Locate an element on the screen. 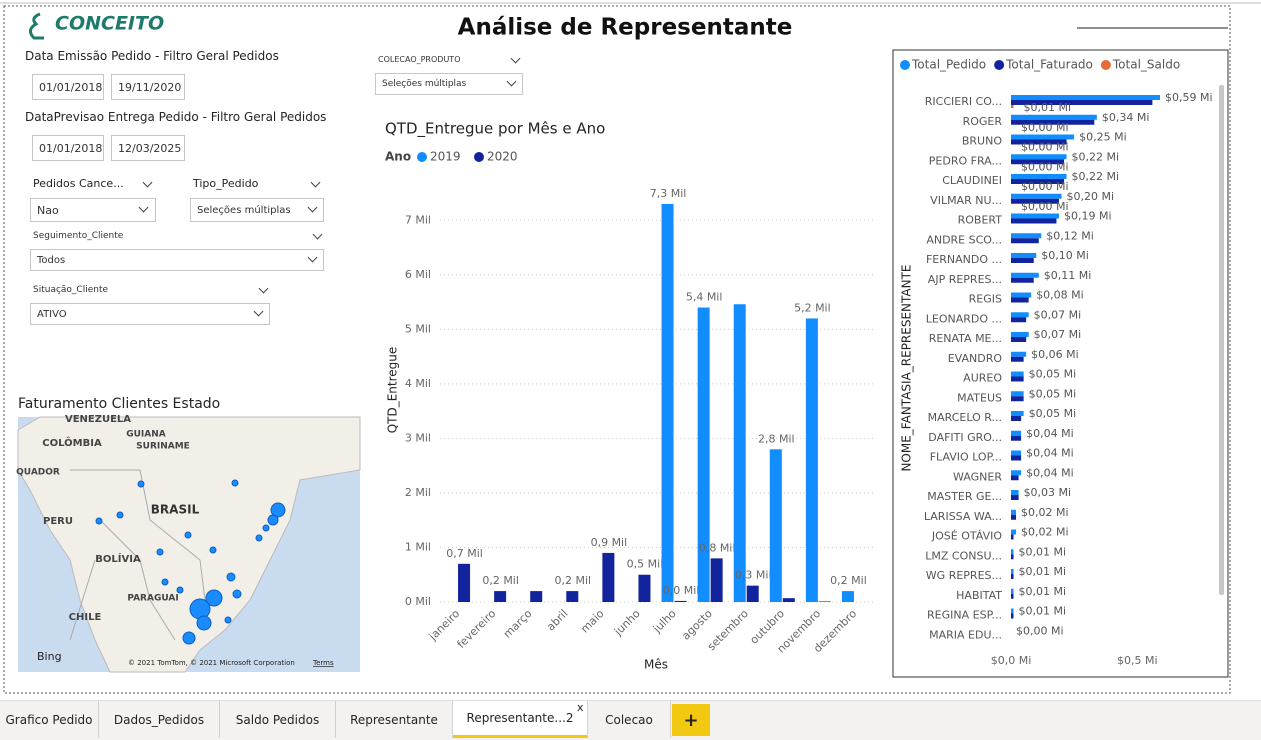 This screenshot has width=1261, height=740. page-title: Análise de Representante is located at coordinates (625, 28).